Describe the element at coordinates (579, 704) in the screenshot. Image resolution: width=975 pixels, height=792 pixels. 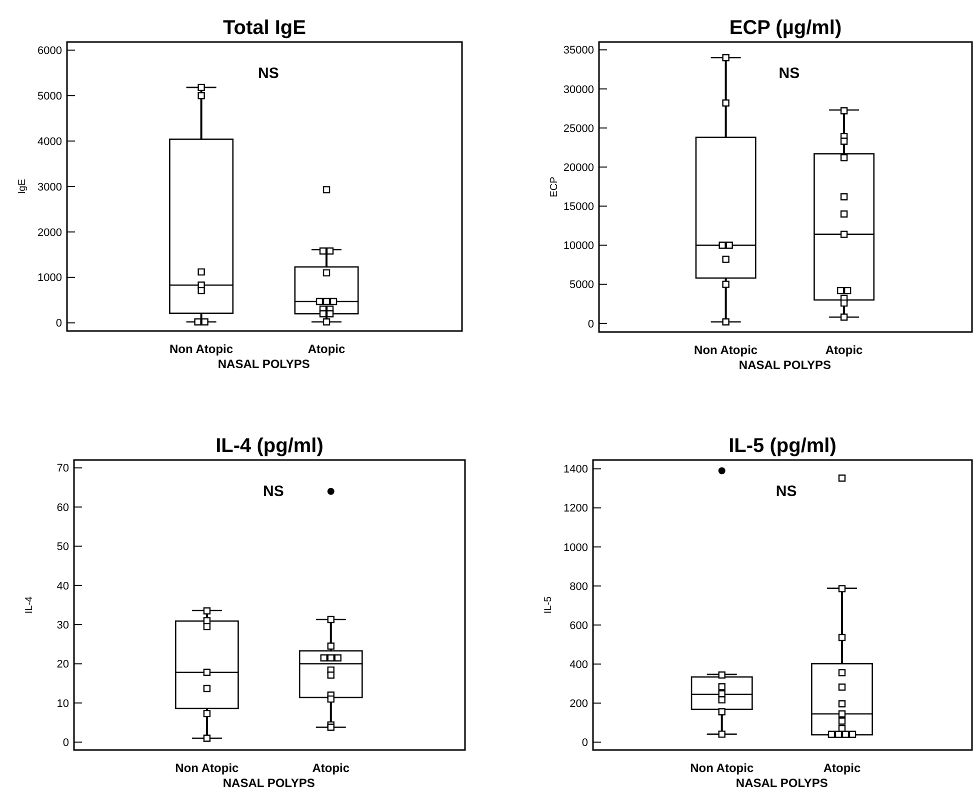
I see `y-tick-label: 200` at that location.